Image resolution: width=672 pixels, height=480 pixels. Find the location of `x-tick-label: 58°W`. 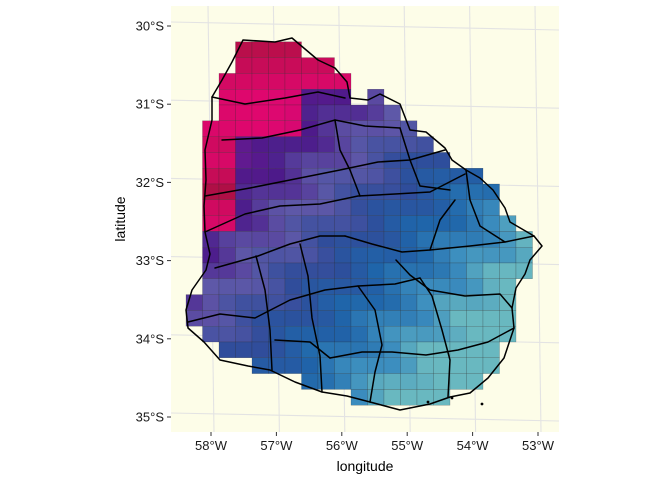

x-tick-label: 58°W is located at coordinates (211, 445).